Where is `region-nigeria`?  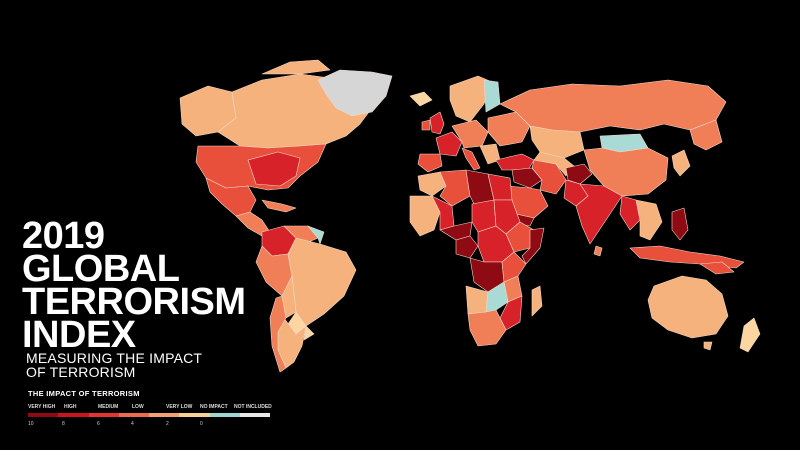
region-nigeria is located at coordinates (467, 247).